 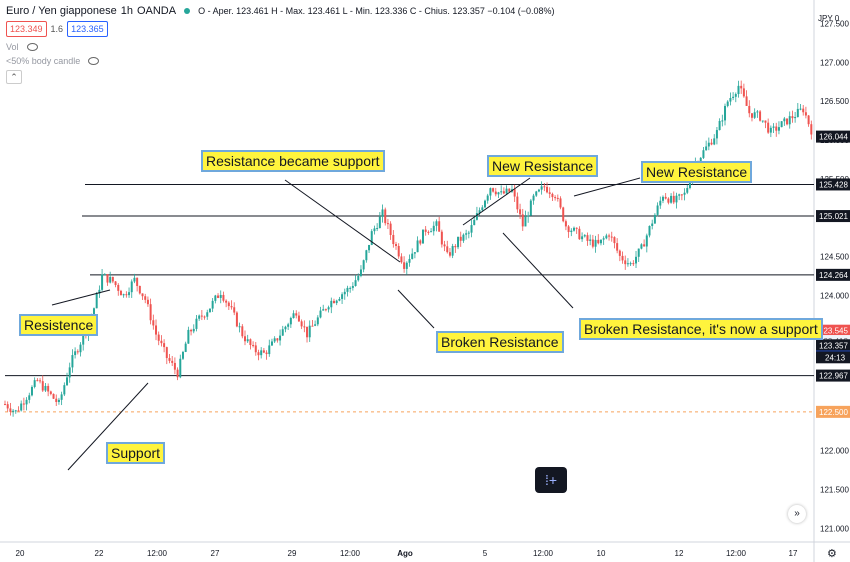 I want to click on annotation-new-resistance-1: New Resistance, so click(x=543, y=166).